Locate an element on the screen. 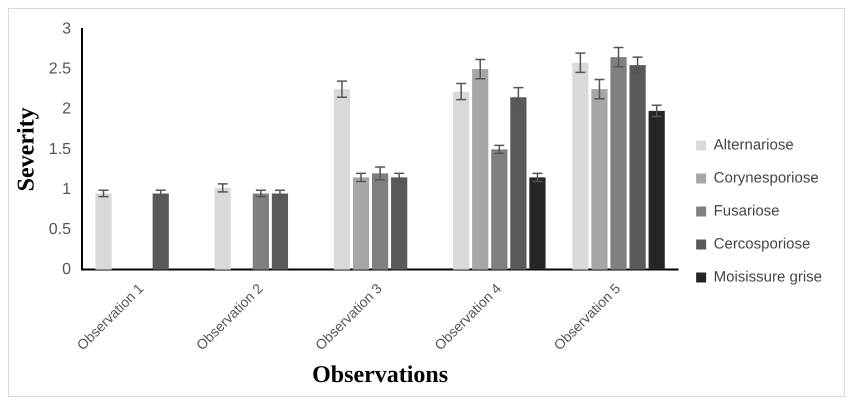 This screenshot has height=405, width=853. y-tick-label: 0.5 is located at coordinates (60, 229).